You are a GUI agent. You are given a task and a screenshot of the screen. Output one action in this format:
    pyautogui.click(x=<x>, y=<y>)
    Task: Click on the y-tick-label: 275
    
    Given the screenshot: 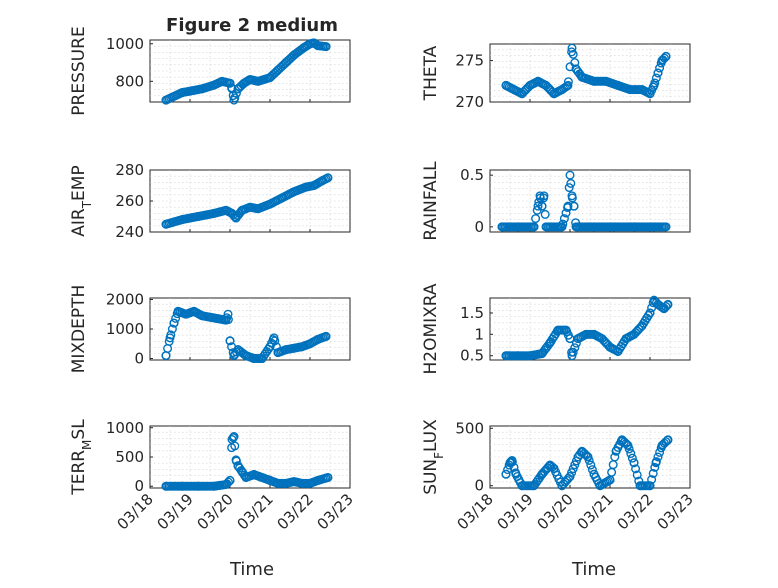 What is the action you would take?
    pyautogui.click(x=469, y=61)
    